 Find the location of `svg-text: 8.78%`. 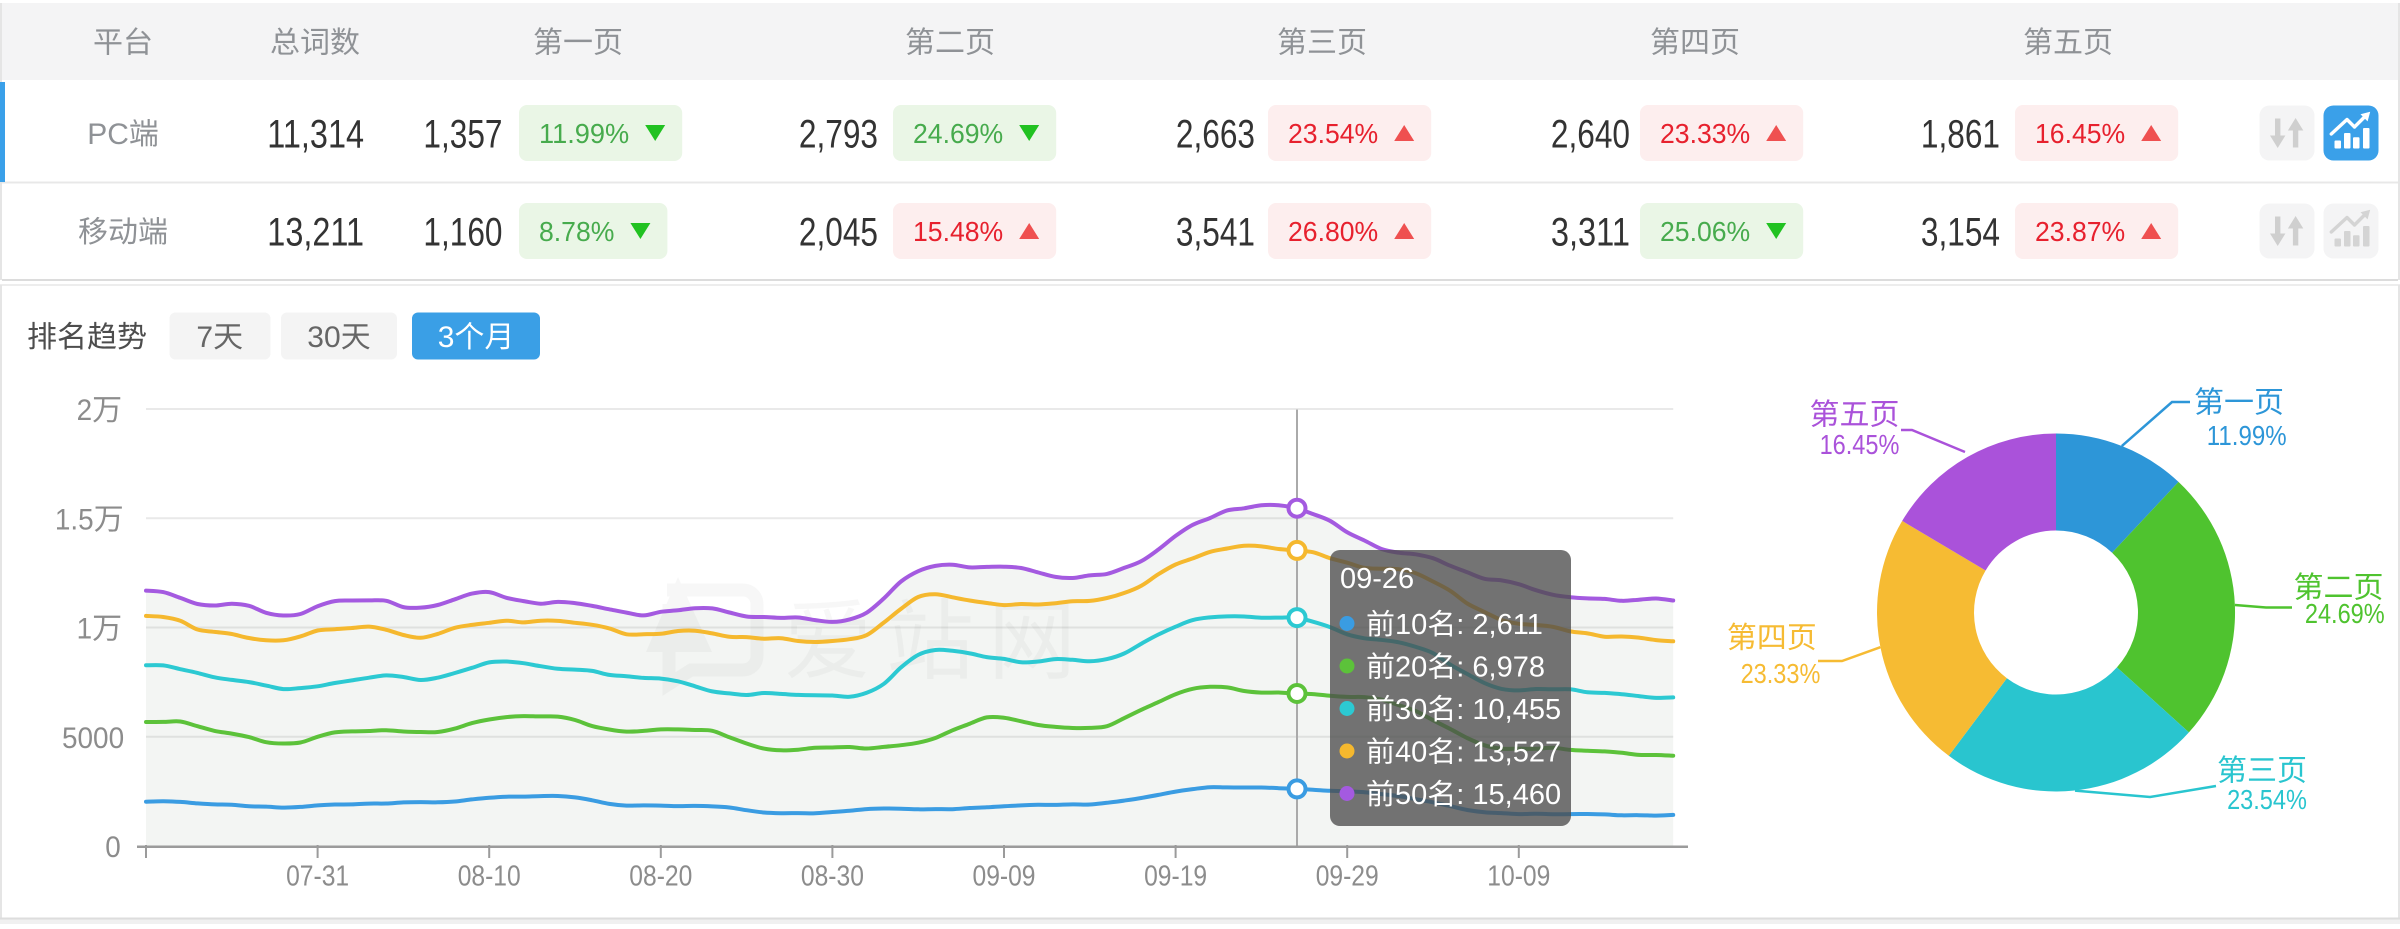

svg-text: 8.78% is located at coordinates (576, 231).